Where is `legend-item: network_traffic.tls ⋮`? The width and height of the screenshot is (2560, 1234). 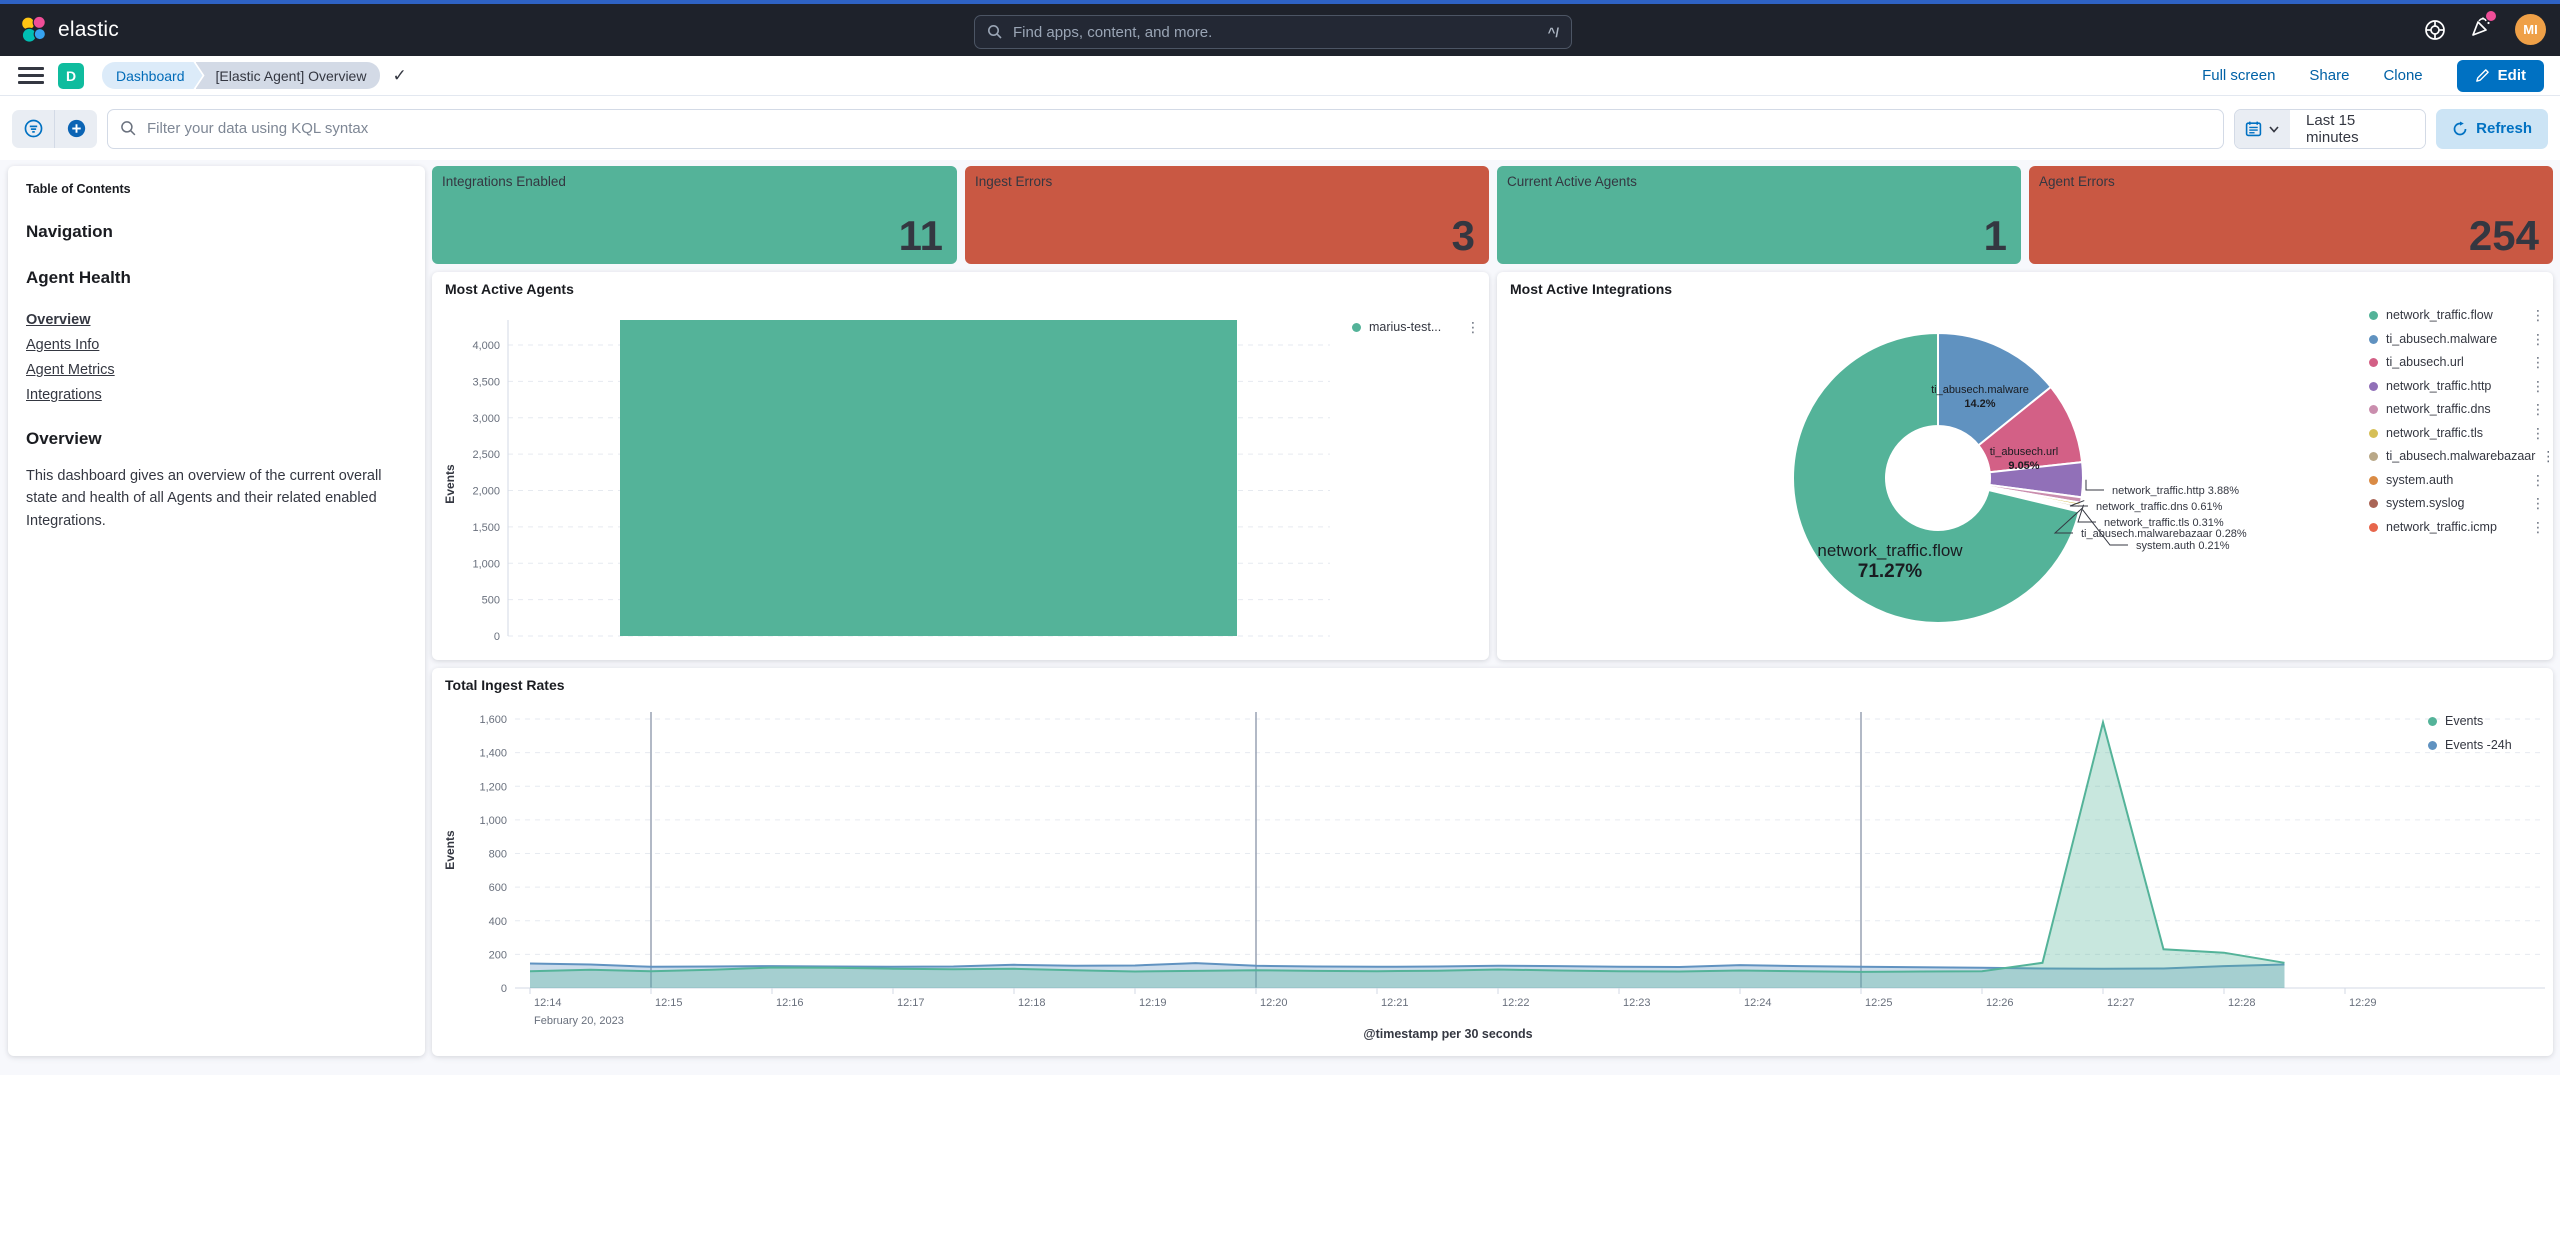 legend-item: network_traffic.tls ⋮ is located at coordinates (2457, 433).